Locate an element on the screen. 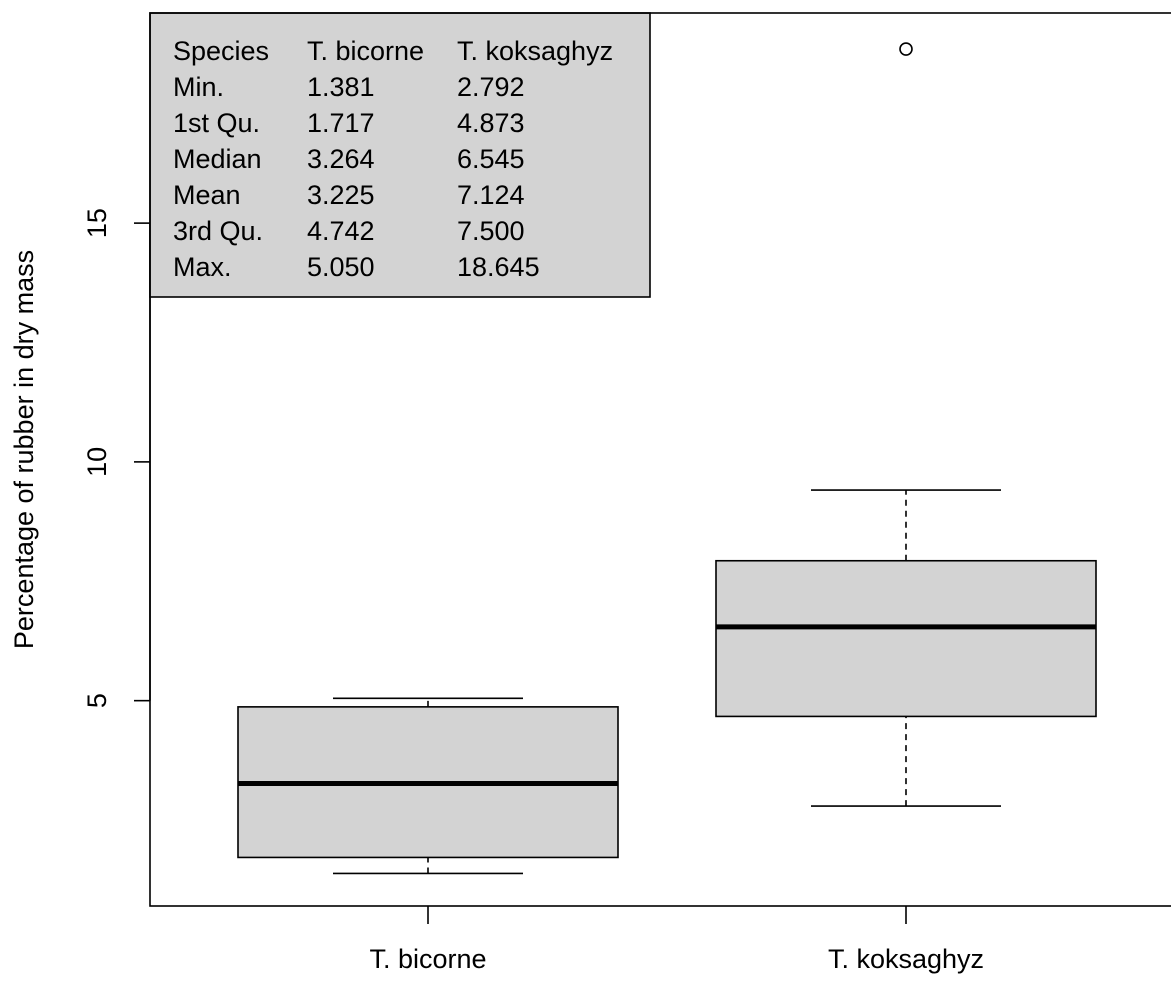 This screenshot has height=982, width=1171. summary-table-header-cell: T. koksaghyz is located at coordinates (535, 51).